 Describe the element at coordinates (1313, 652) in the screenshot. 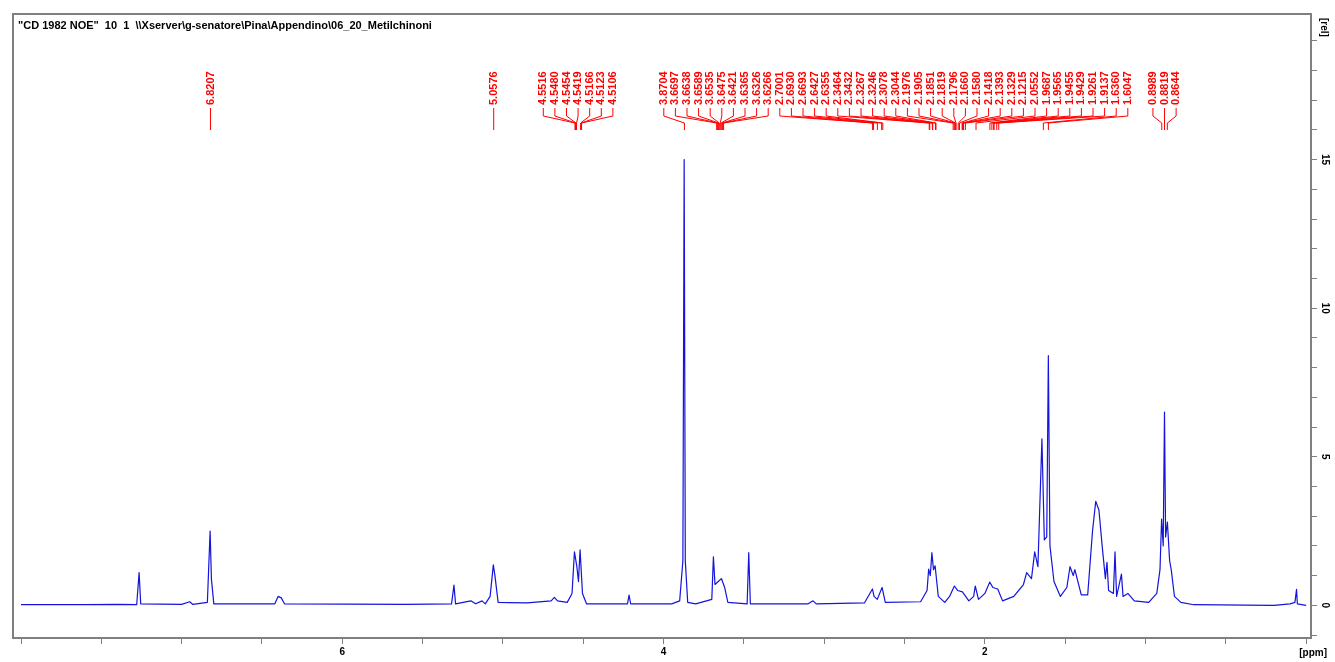

I see `x-axis-title: [ppm]` at that location.